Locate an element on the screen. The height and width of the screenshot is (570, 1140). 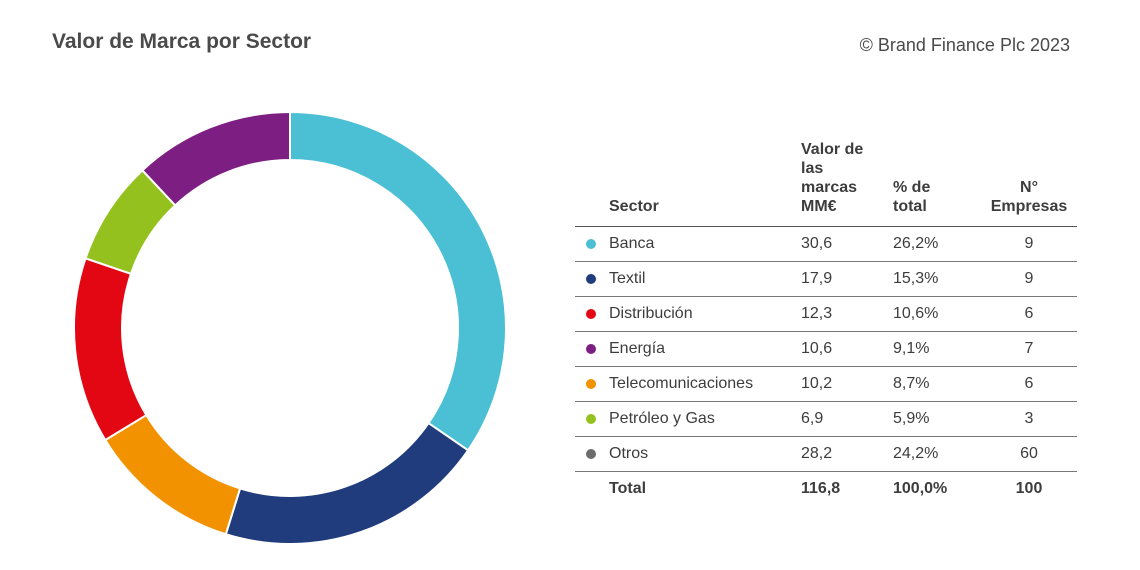
row-valor: 30,6 is located at coordinates (847, 244).